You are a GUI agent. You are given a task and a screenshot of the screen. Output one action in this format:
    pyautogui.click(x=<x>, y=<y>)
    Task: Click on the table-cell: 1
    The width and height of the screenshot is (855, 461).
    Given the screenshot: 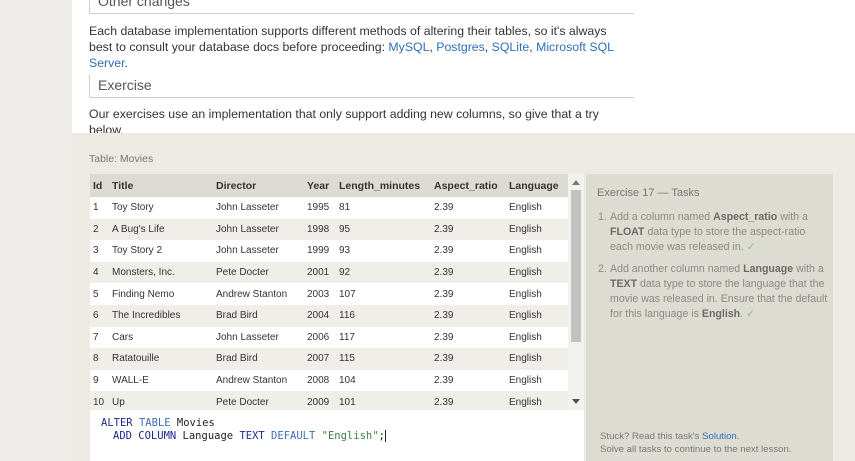 What is the action you would take?
    pyautogui.click(x=99, y=208)
    